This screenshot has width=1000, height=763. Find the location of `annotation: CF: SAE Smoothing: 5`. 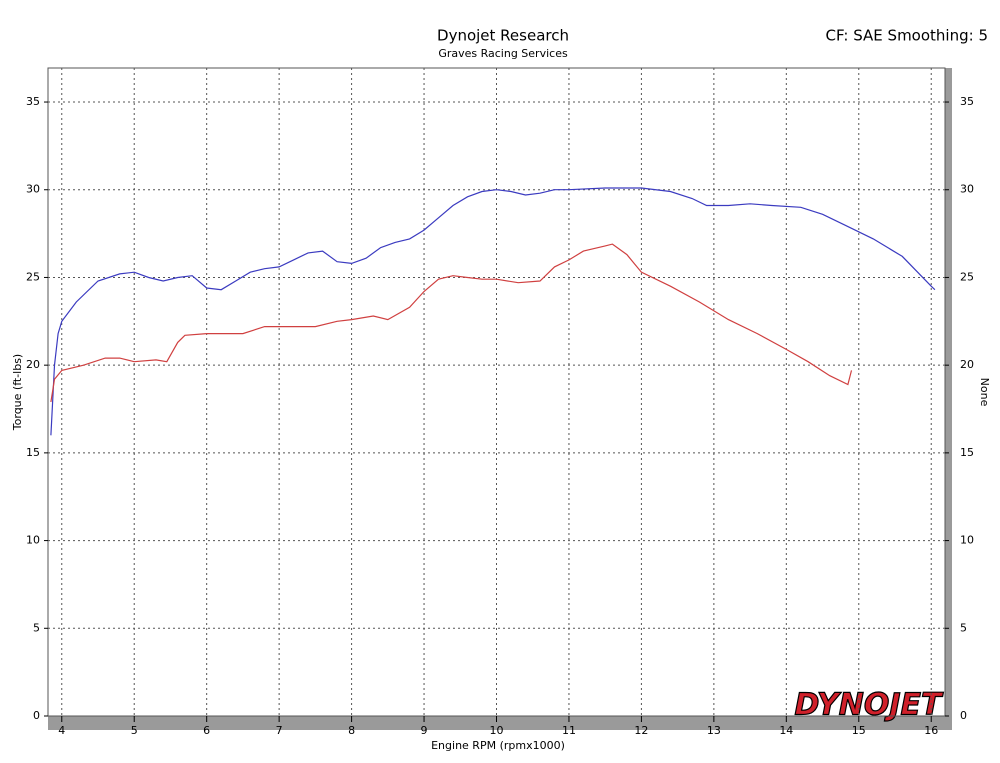

annotation: CF: SAE Smoothing: 5 is located at coordinates (906, 36).